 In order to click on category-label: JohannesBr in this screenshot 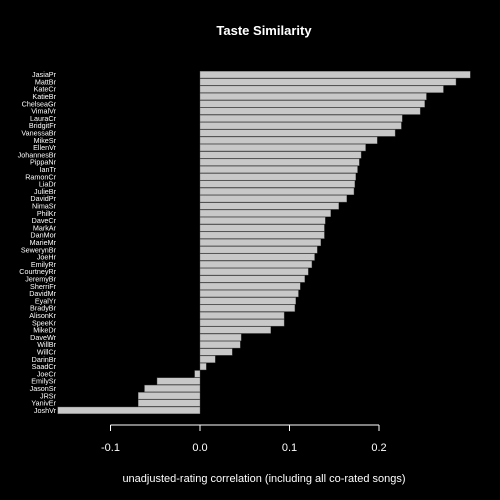, I will do `click(37, 154)`.